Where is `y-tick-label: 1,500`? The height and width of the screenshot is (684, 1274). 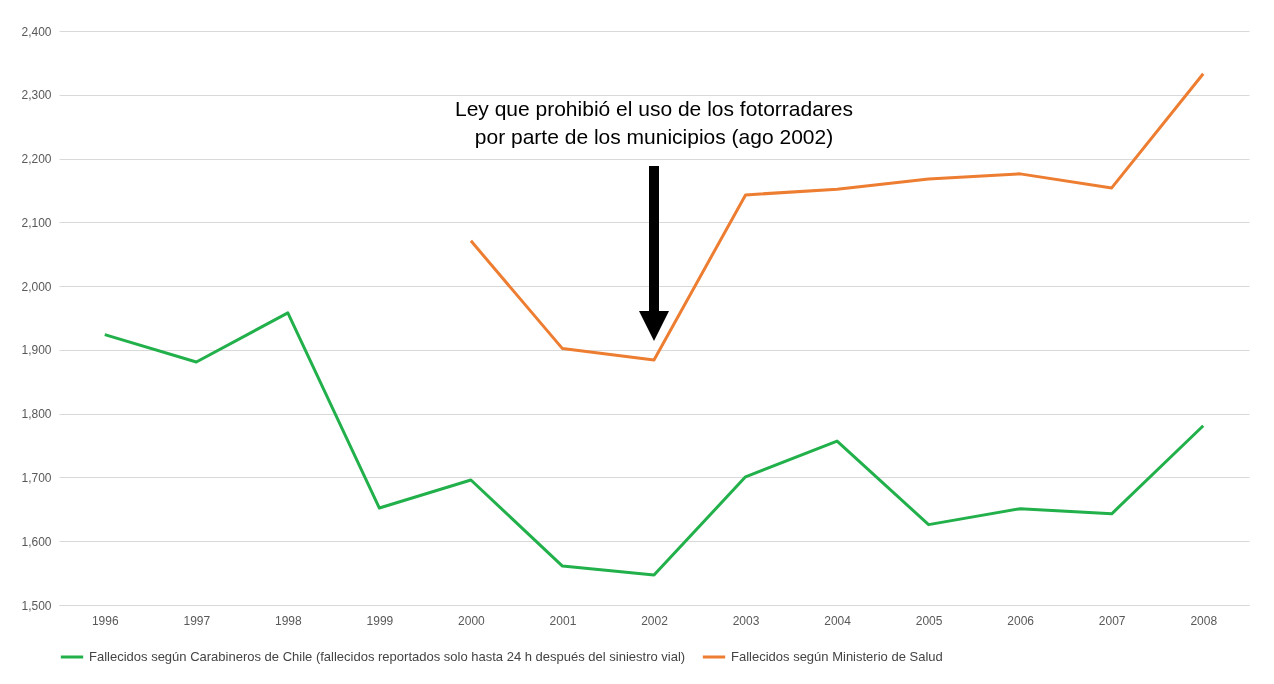
y-tick-label: 1,500 is located at coordinates (36, 605).